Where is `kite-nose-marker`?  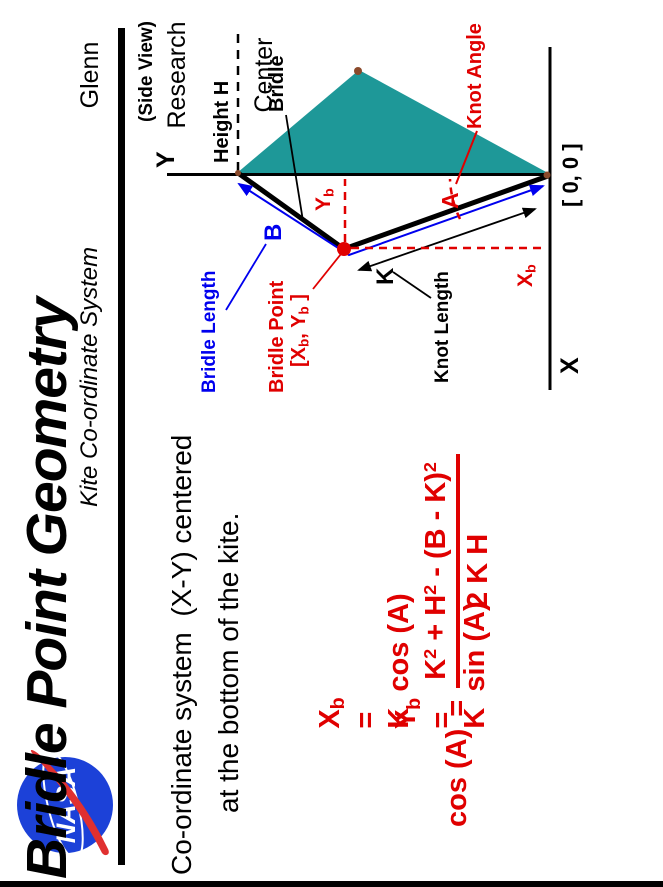
kite-nose-marker is located at coordinates (358, 71).